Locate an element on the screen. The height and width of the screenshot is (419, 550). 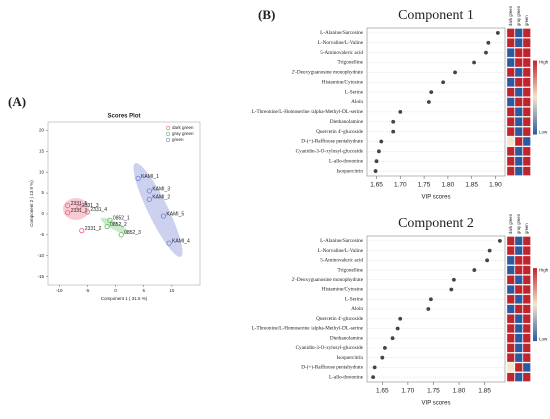
heatmap-header: green is located at coordinates (526, 228).